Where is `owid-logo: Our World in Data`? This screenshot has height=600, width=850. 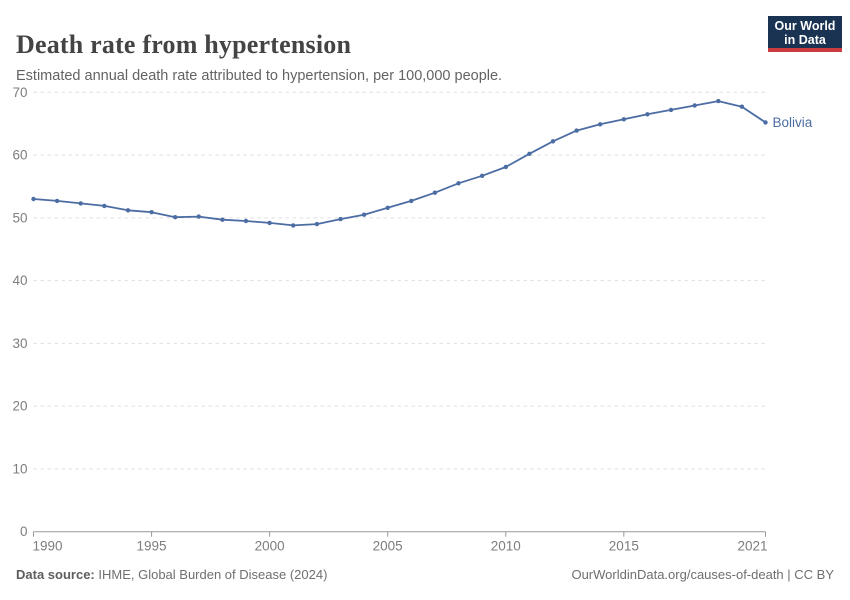
owid-logo: Our World in Data is located at coordinates (805, 34).